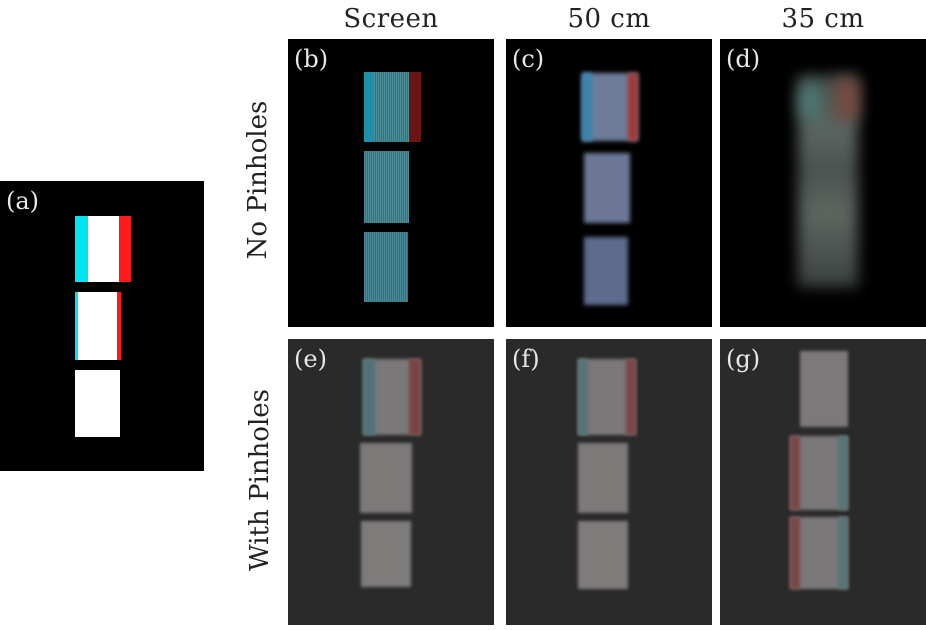 The height and width of the screenshot is (630, 926). Describe the element at coordinates (311, 59) in the screenshot. I see `panel-label-b: (b)` at that location.